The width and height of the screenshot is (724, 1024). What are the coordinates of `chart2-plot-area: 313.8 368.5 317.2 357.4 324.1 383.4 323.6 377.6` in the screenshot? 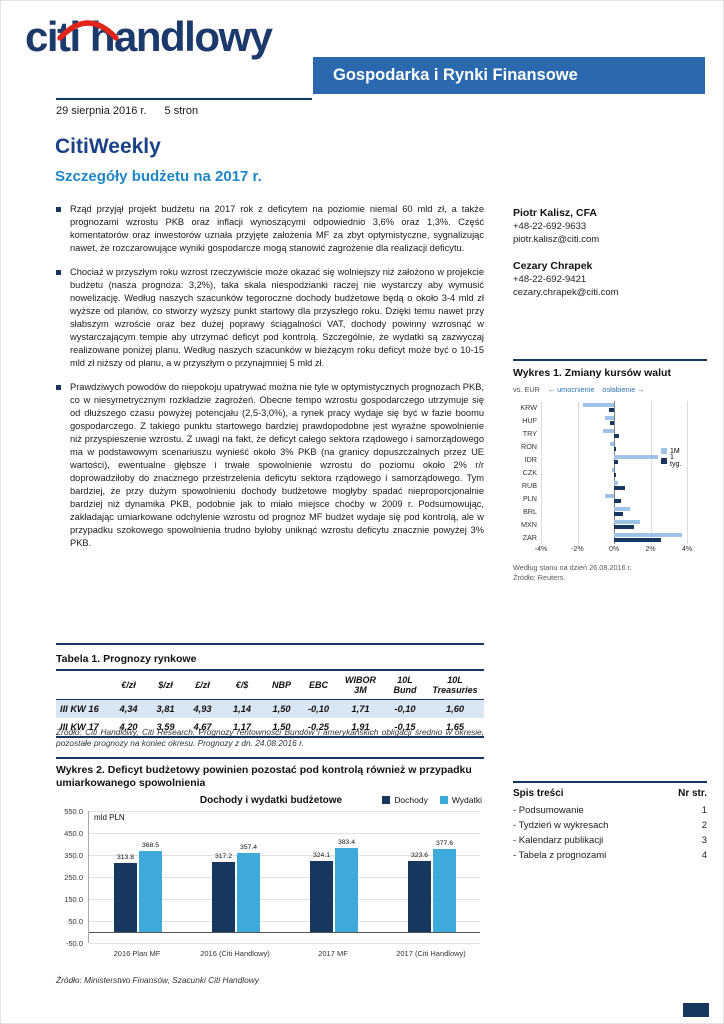 It's located at (284, 877).